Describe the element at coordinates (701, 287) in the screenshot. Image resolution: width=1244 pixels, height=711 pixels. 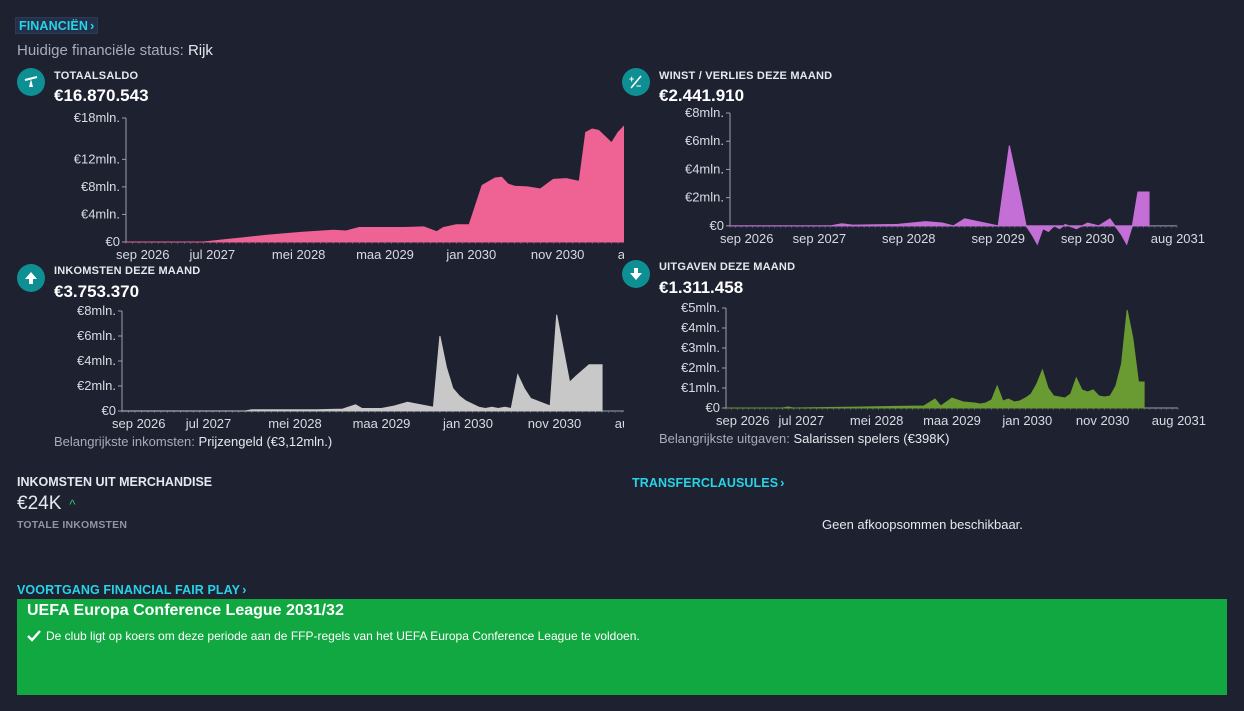
I see `expenses-value: €1.311.458` at that location.